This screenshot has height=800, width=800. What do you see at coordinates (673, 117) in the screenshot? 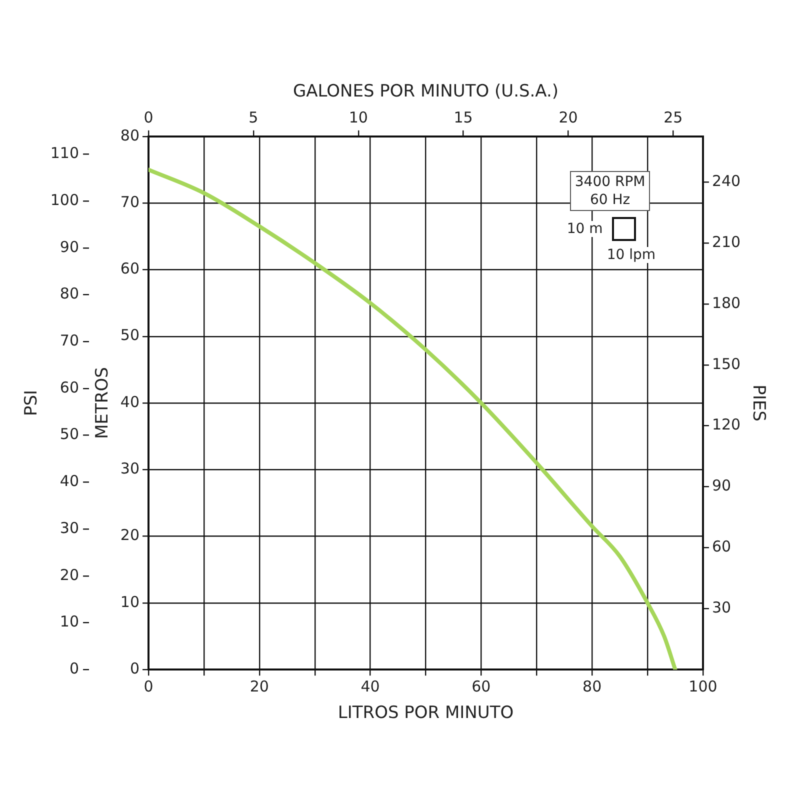
I see `x2-tick-label: 25` at bounding box center [673, 117].